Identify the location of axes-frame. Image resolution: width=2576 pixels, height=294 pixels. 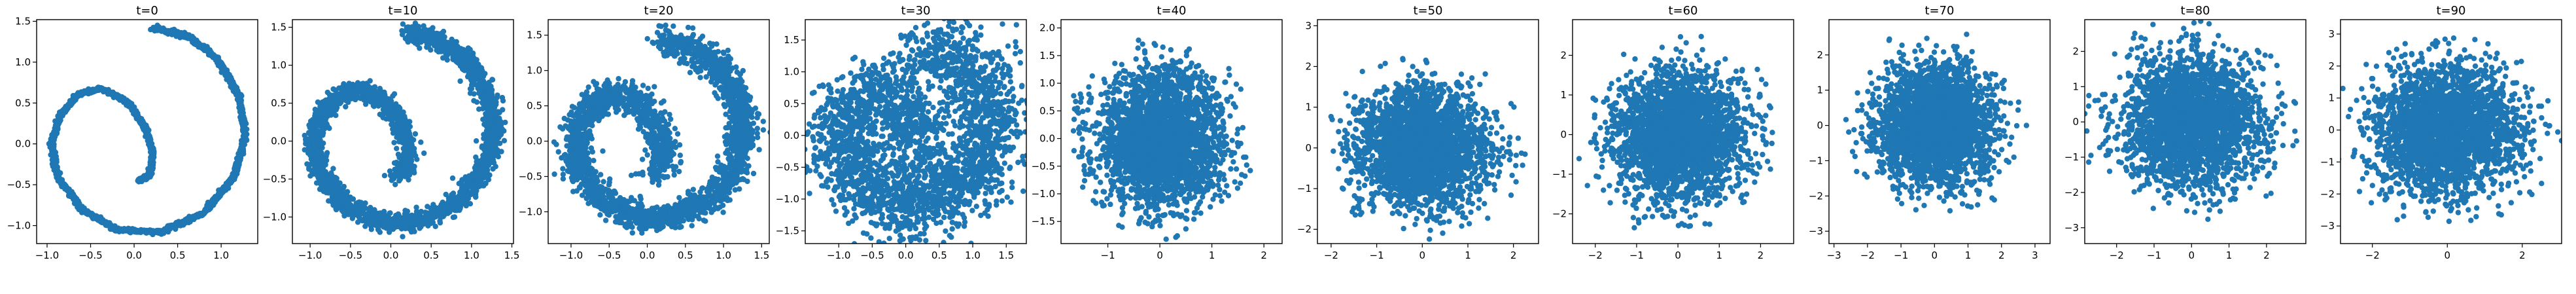
(147, 131).